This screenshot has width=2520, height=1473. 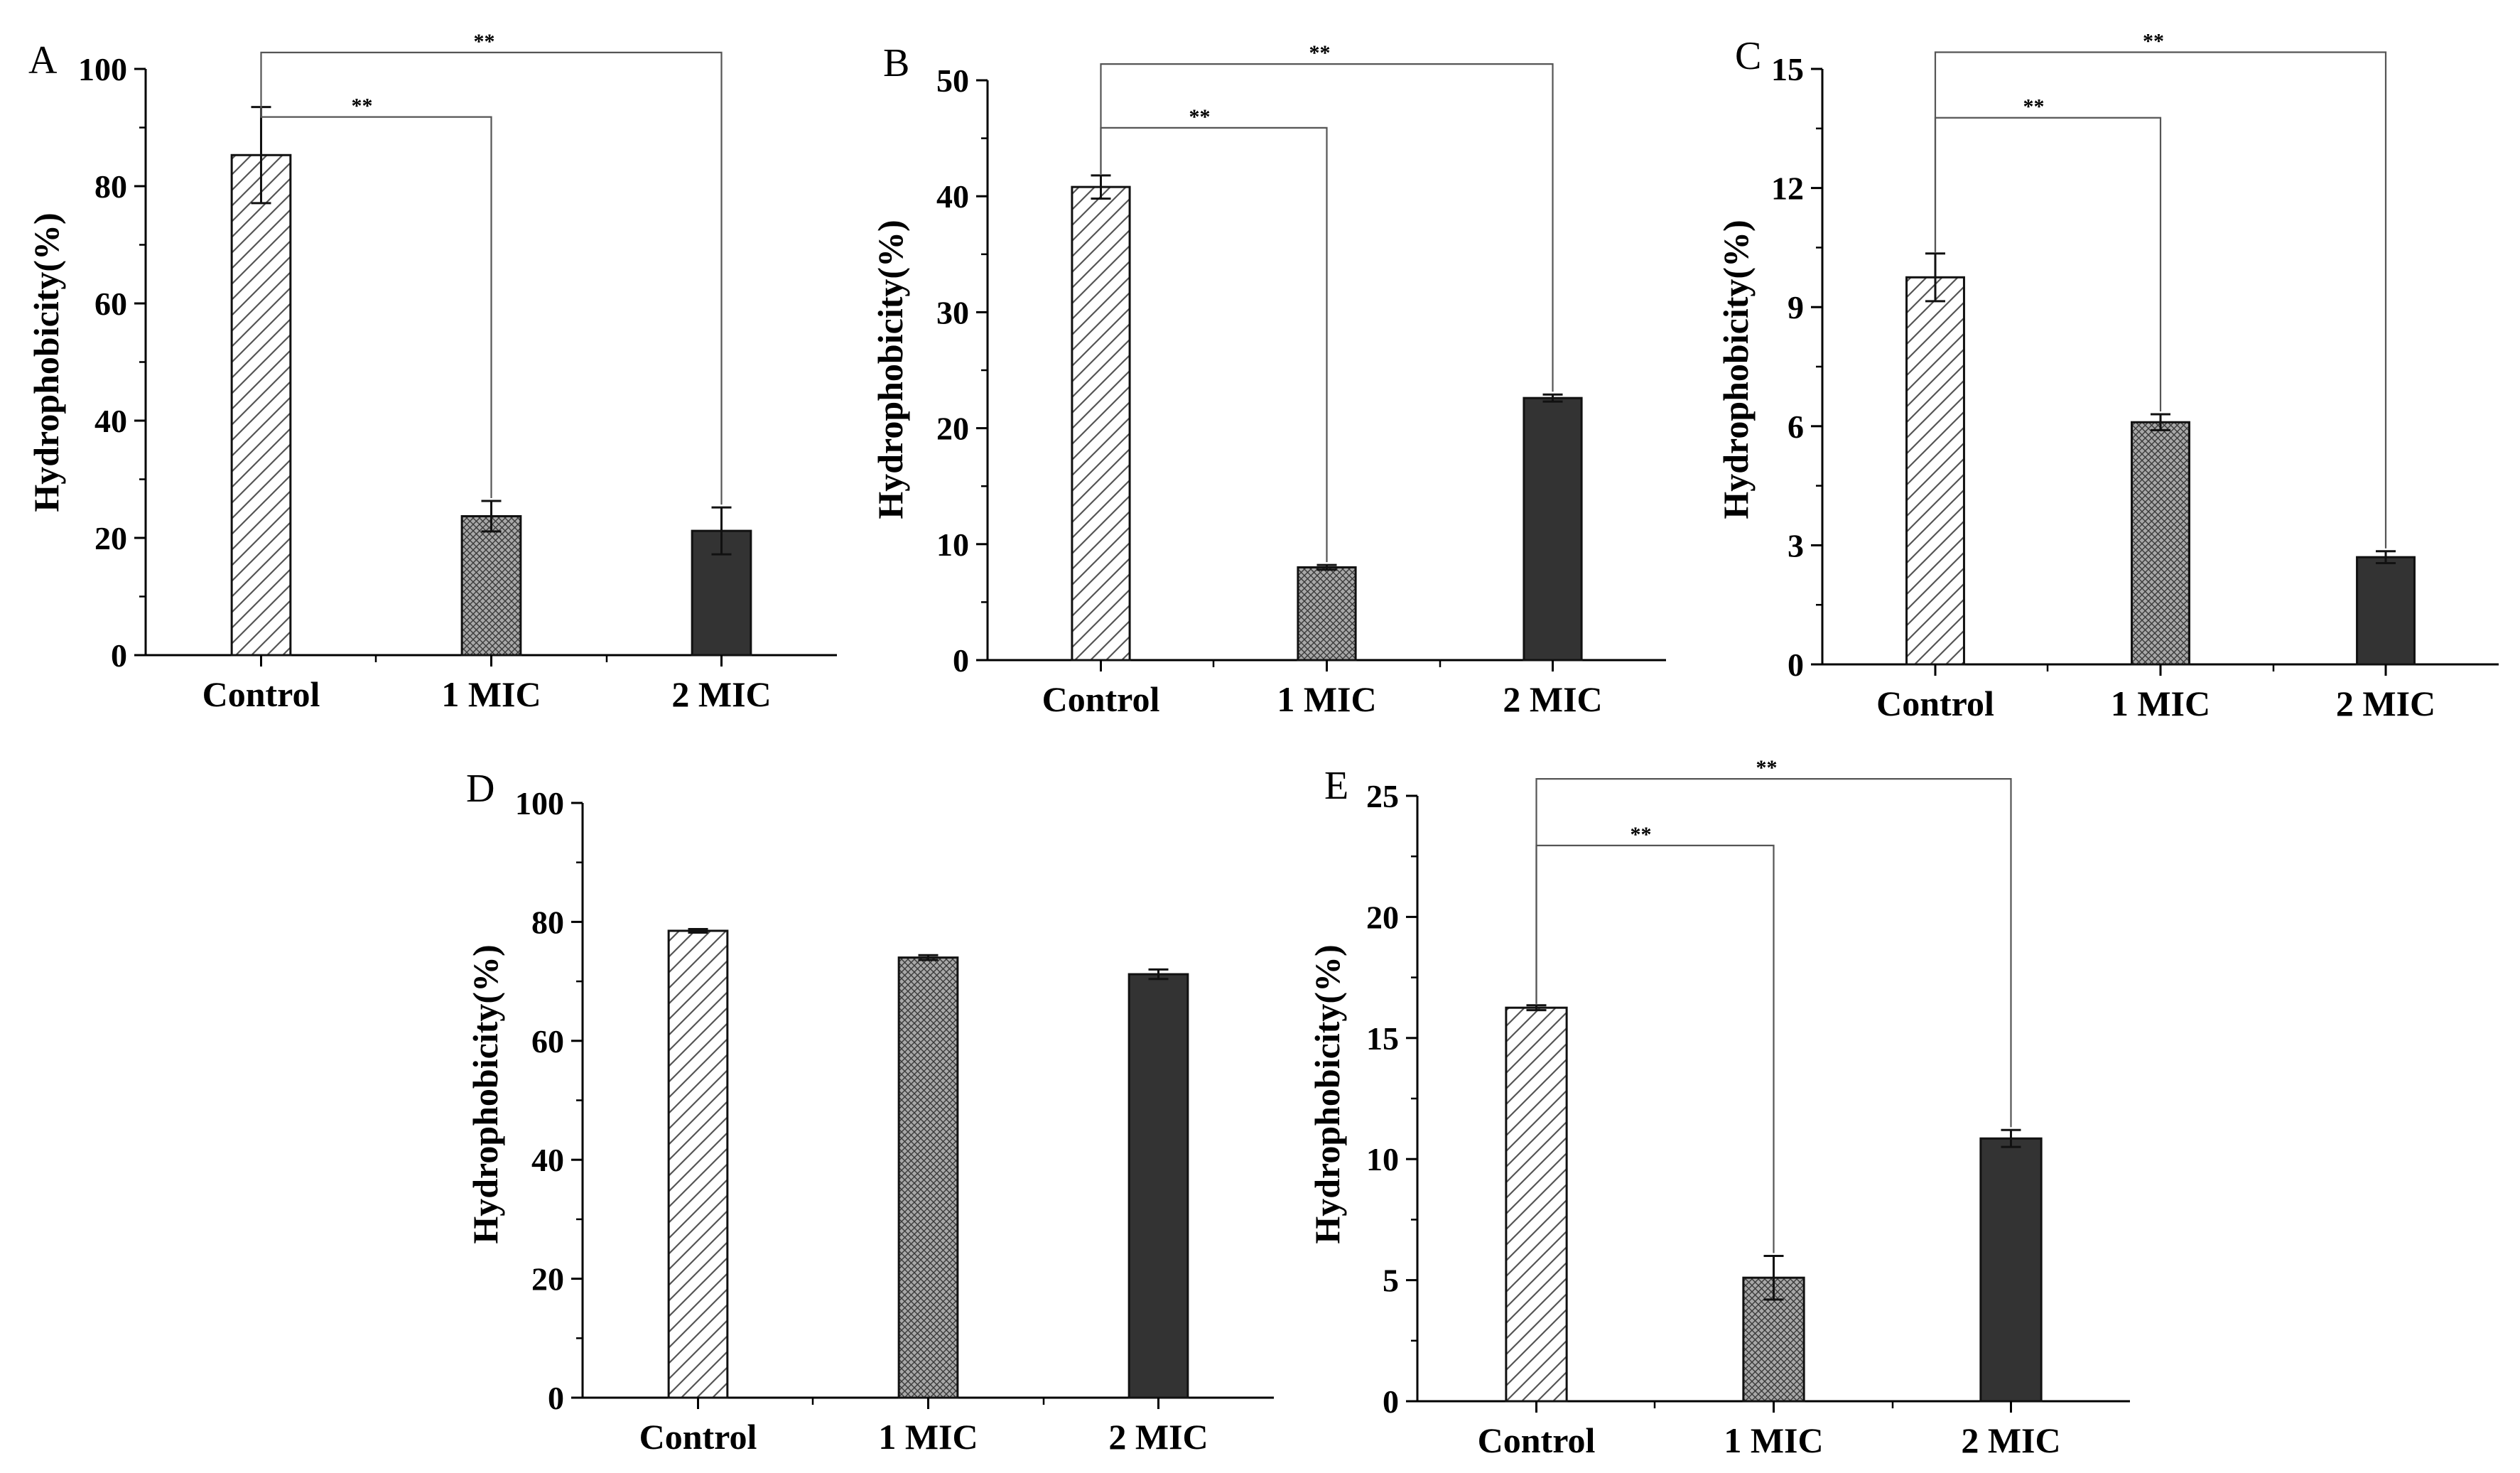 What do you see at coordinates (1383, 796) in the screenshot?
I see `y-tick-label: 25` at bounding box center [1383, 796].